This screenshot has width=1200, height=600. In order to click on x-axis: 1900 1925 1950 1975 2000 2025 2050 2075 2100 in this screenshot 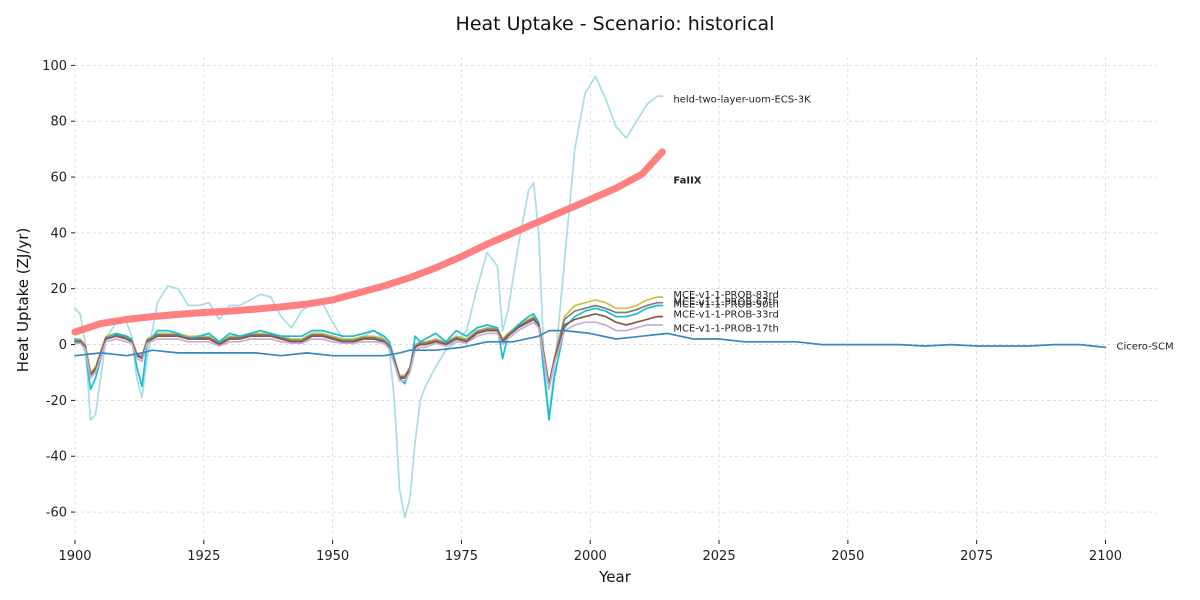, I will do `click(590, 552)`.